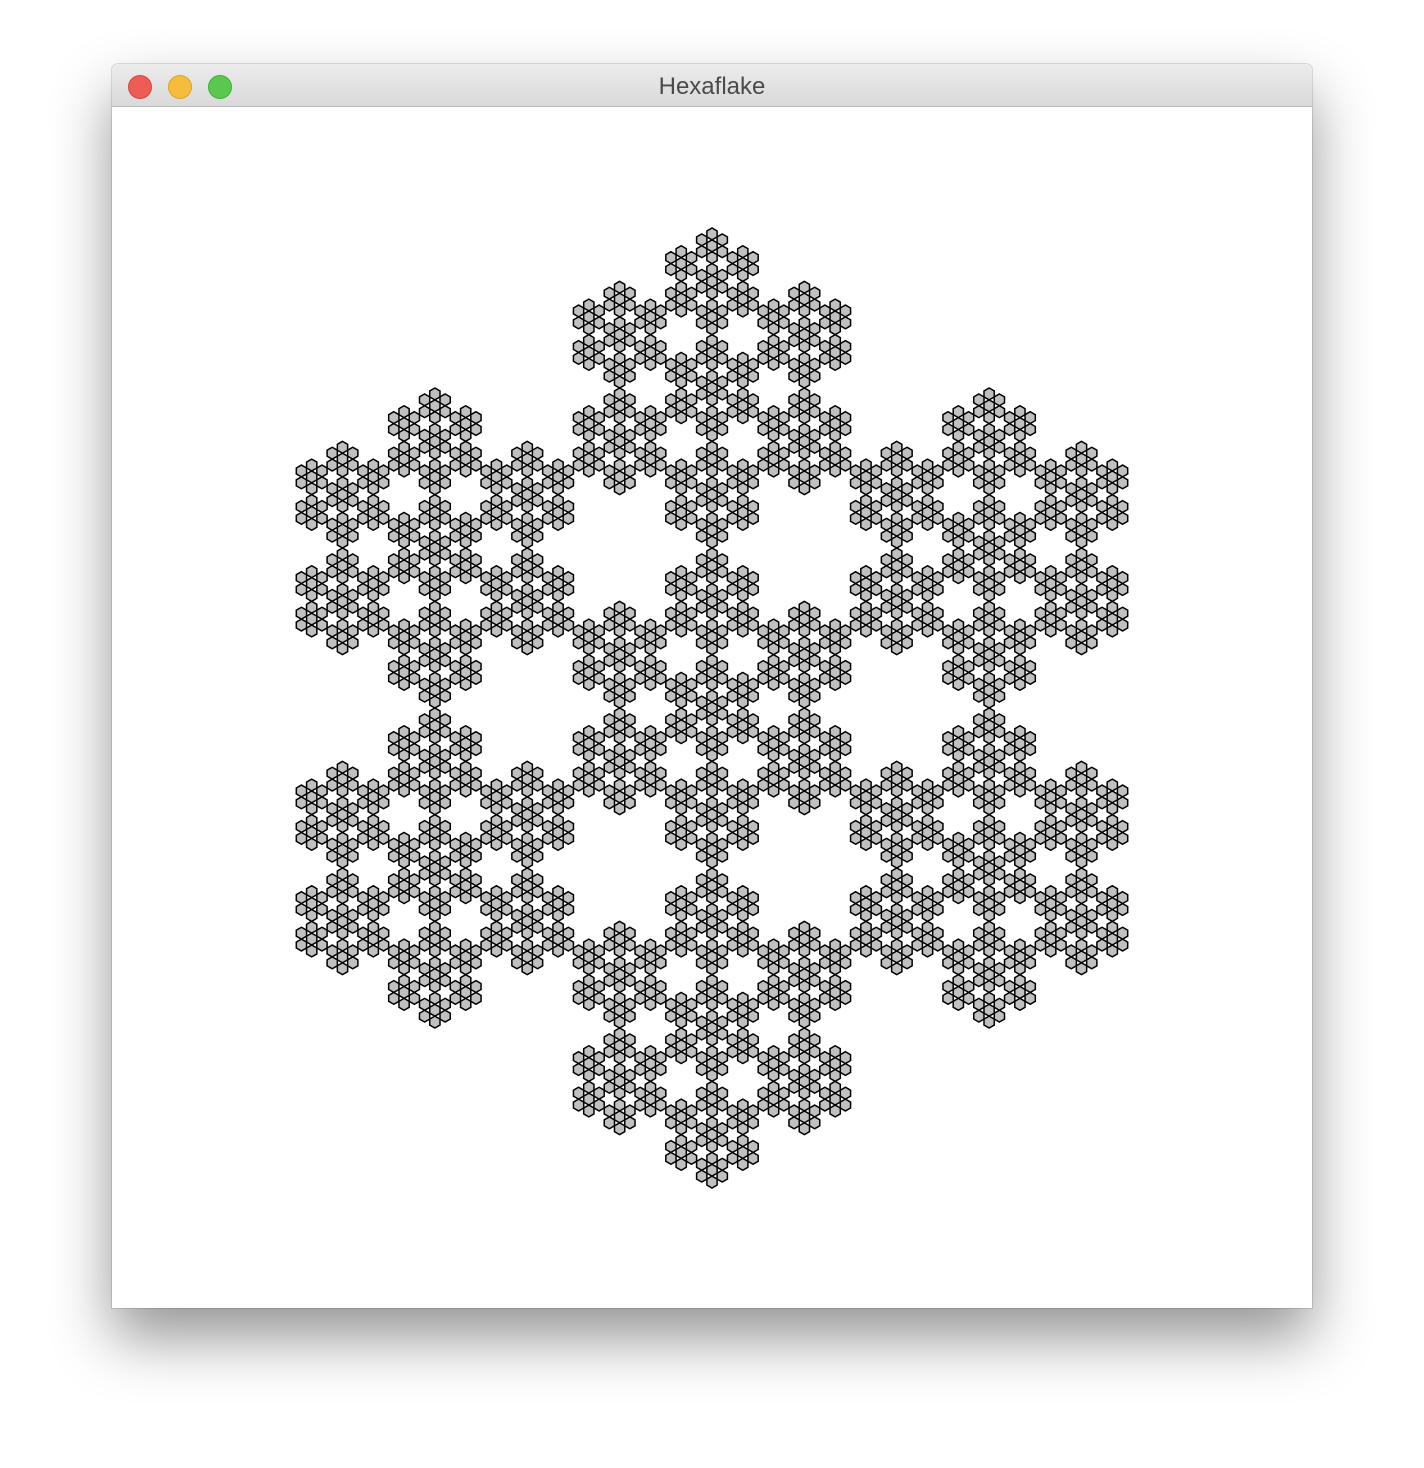 The height and width of the screenshot is (1468, 1424). I want to click on title-bar: Hexaflake, so click(712, 85).